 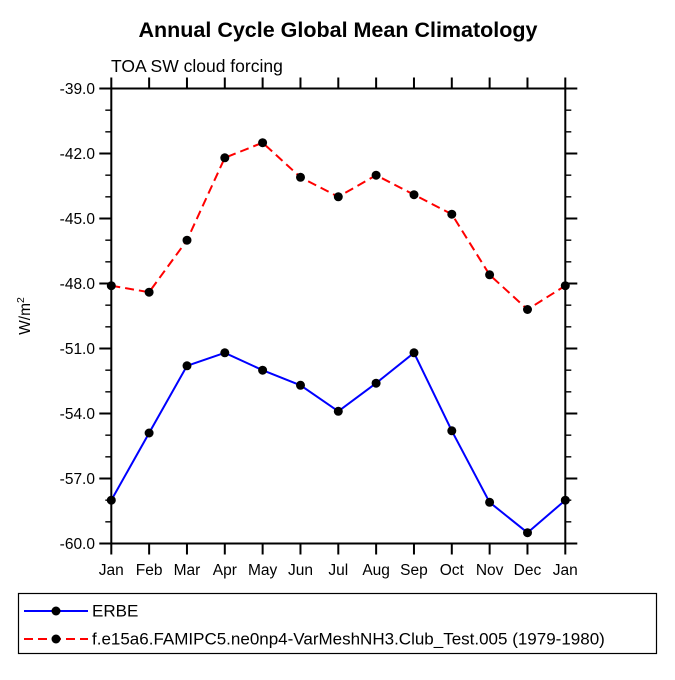 What do you see at coordinates (376, 570) in the screenshot?
I see `x-axis-month-label: Aug` at bounding box center [376, 570].